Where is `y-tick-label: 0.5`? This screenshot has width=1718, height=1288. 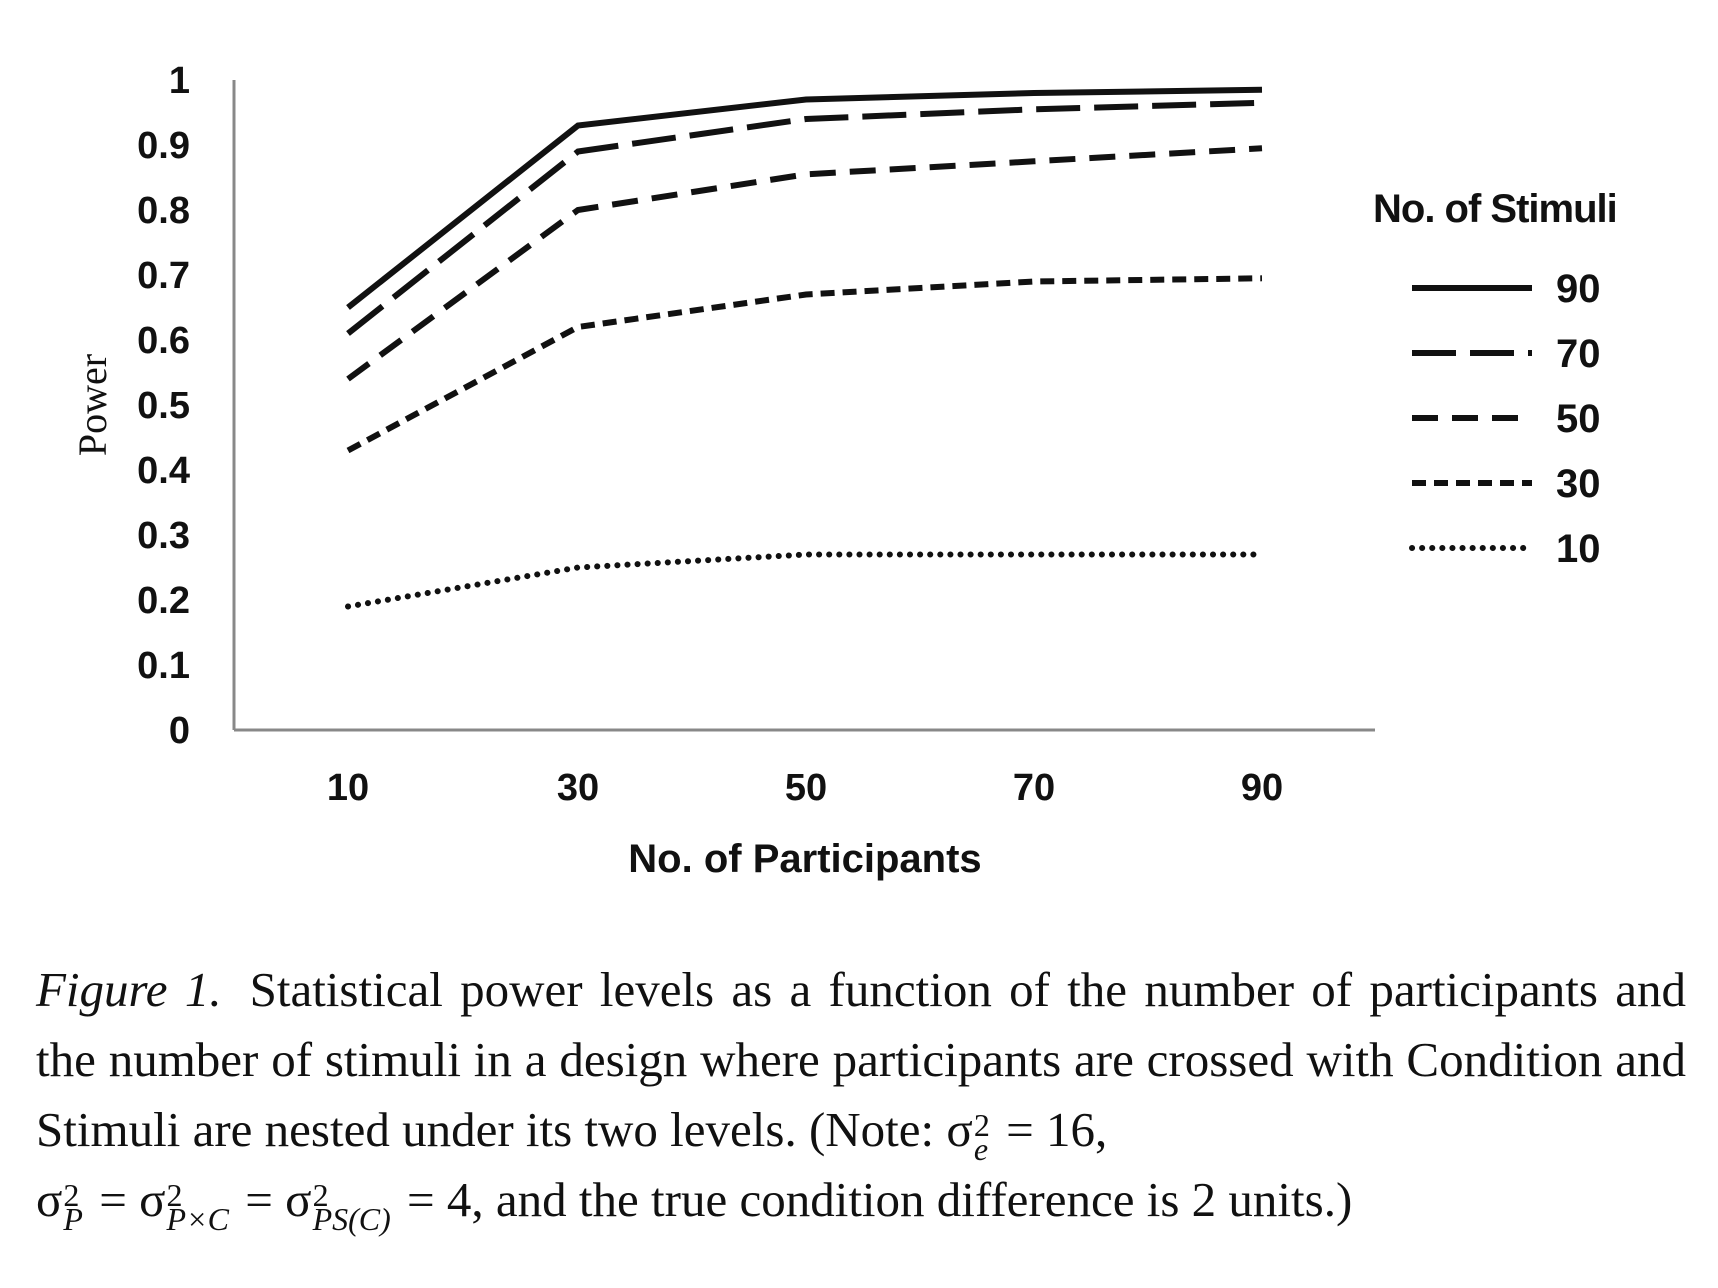
y-tick-label: 0.5 is located at coordinates (163, 406).